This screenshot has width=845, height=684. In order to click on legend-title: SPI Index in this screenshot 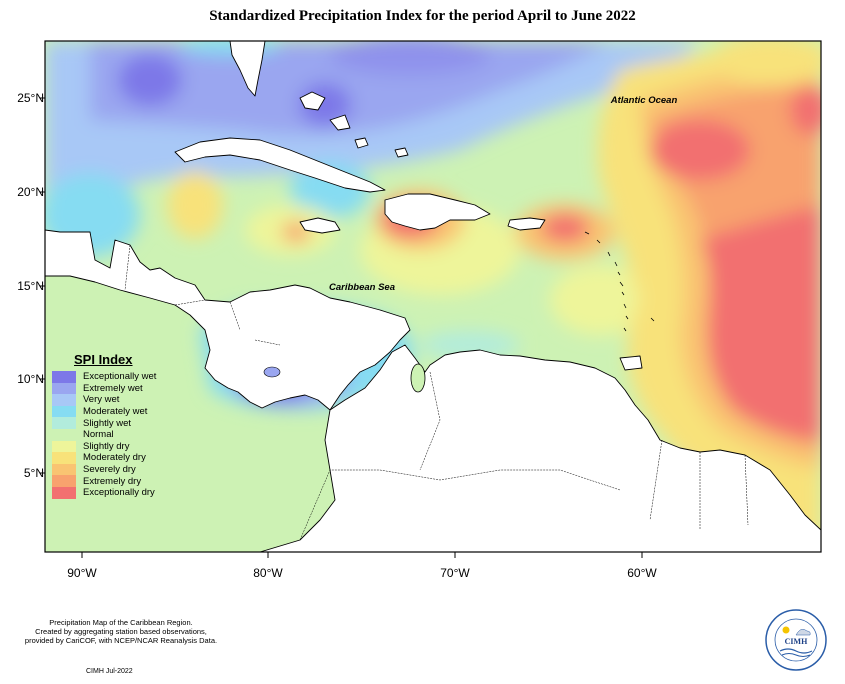, I will do `click(103, 359)`.